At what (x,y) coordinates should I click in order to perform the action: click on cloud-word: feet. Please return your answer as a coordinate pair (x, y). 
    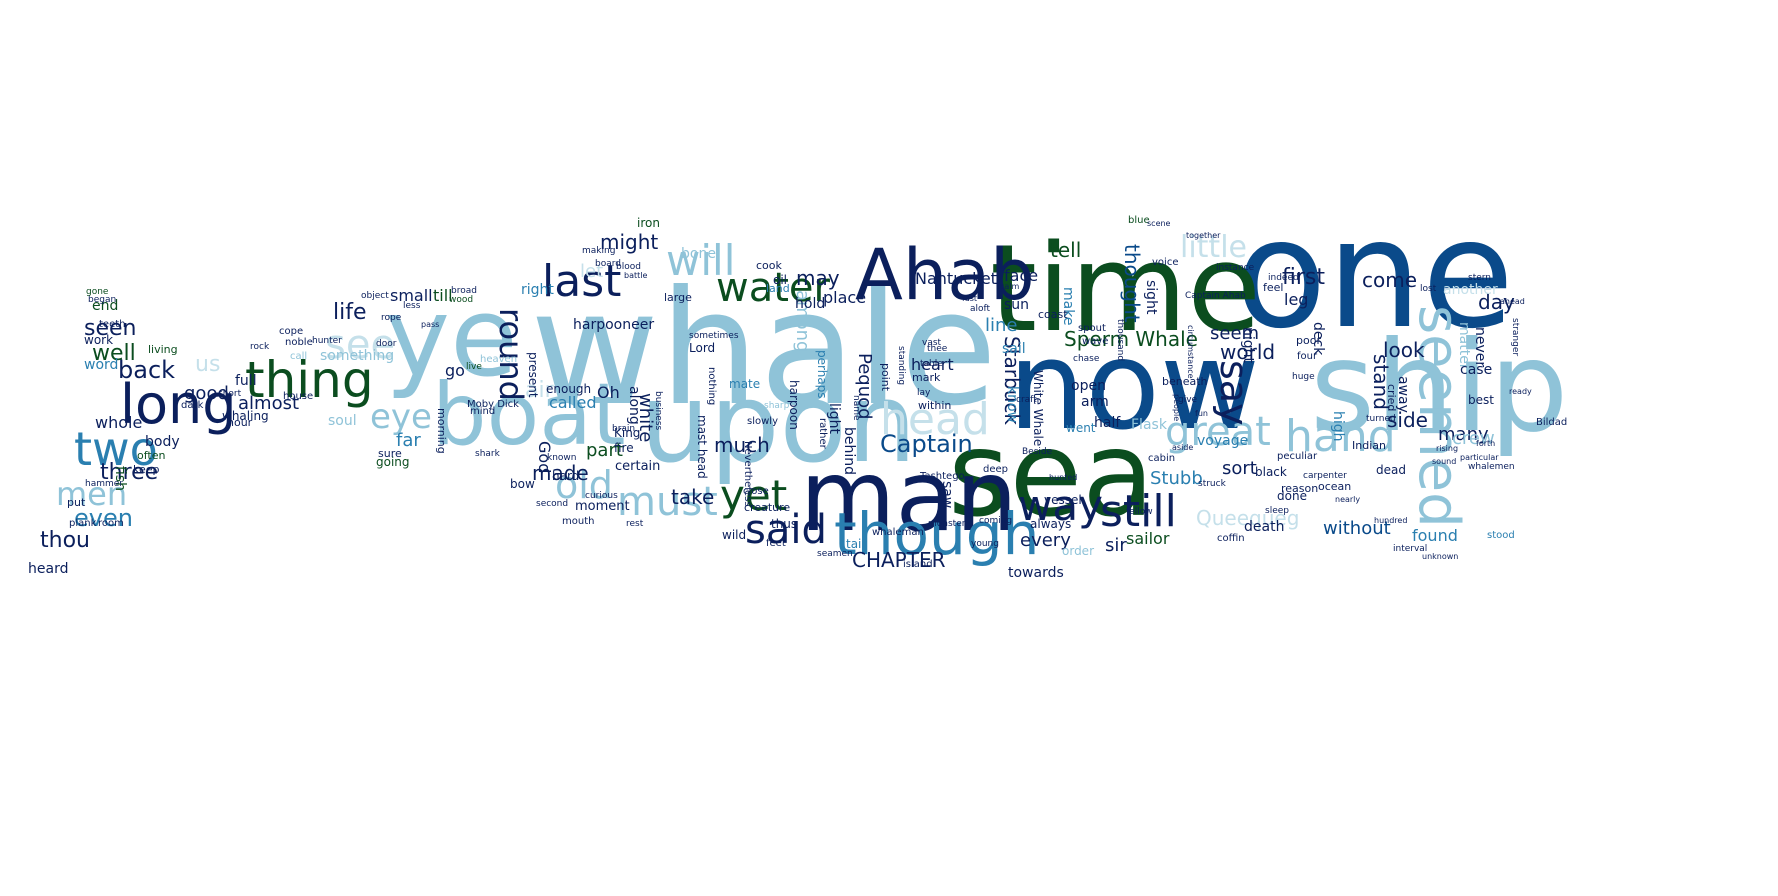
    Looking at the image, I should click on (776, 543).